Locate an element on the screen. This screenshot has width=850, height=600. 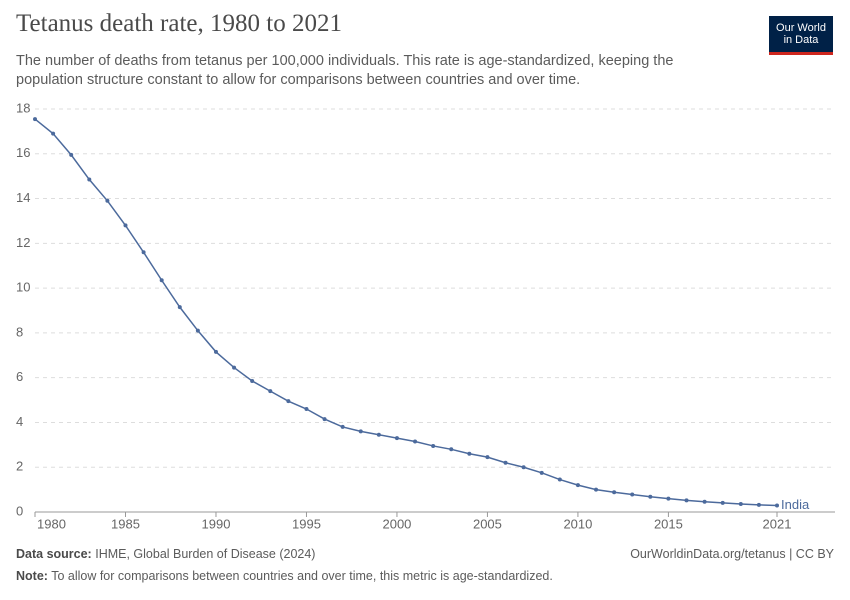
source-label: Data source: is located at coordinates (54, 554).